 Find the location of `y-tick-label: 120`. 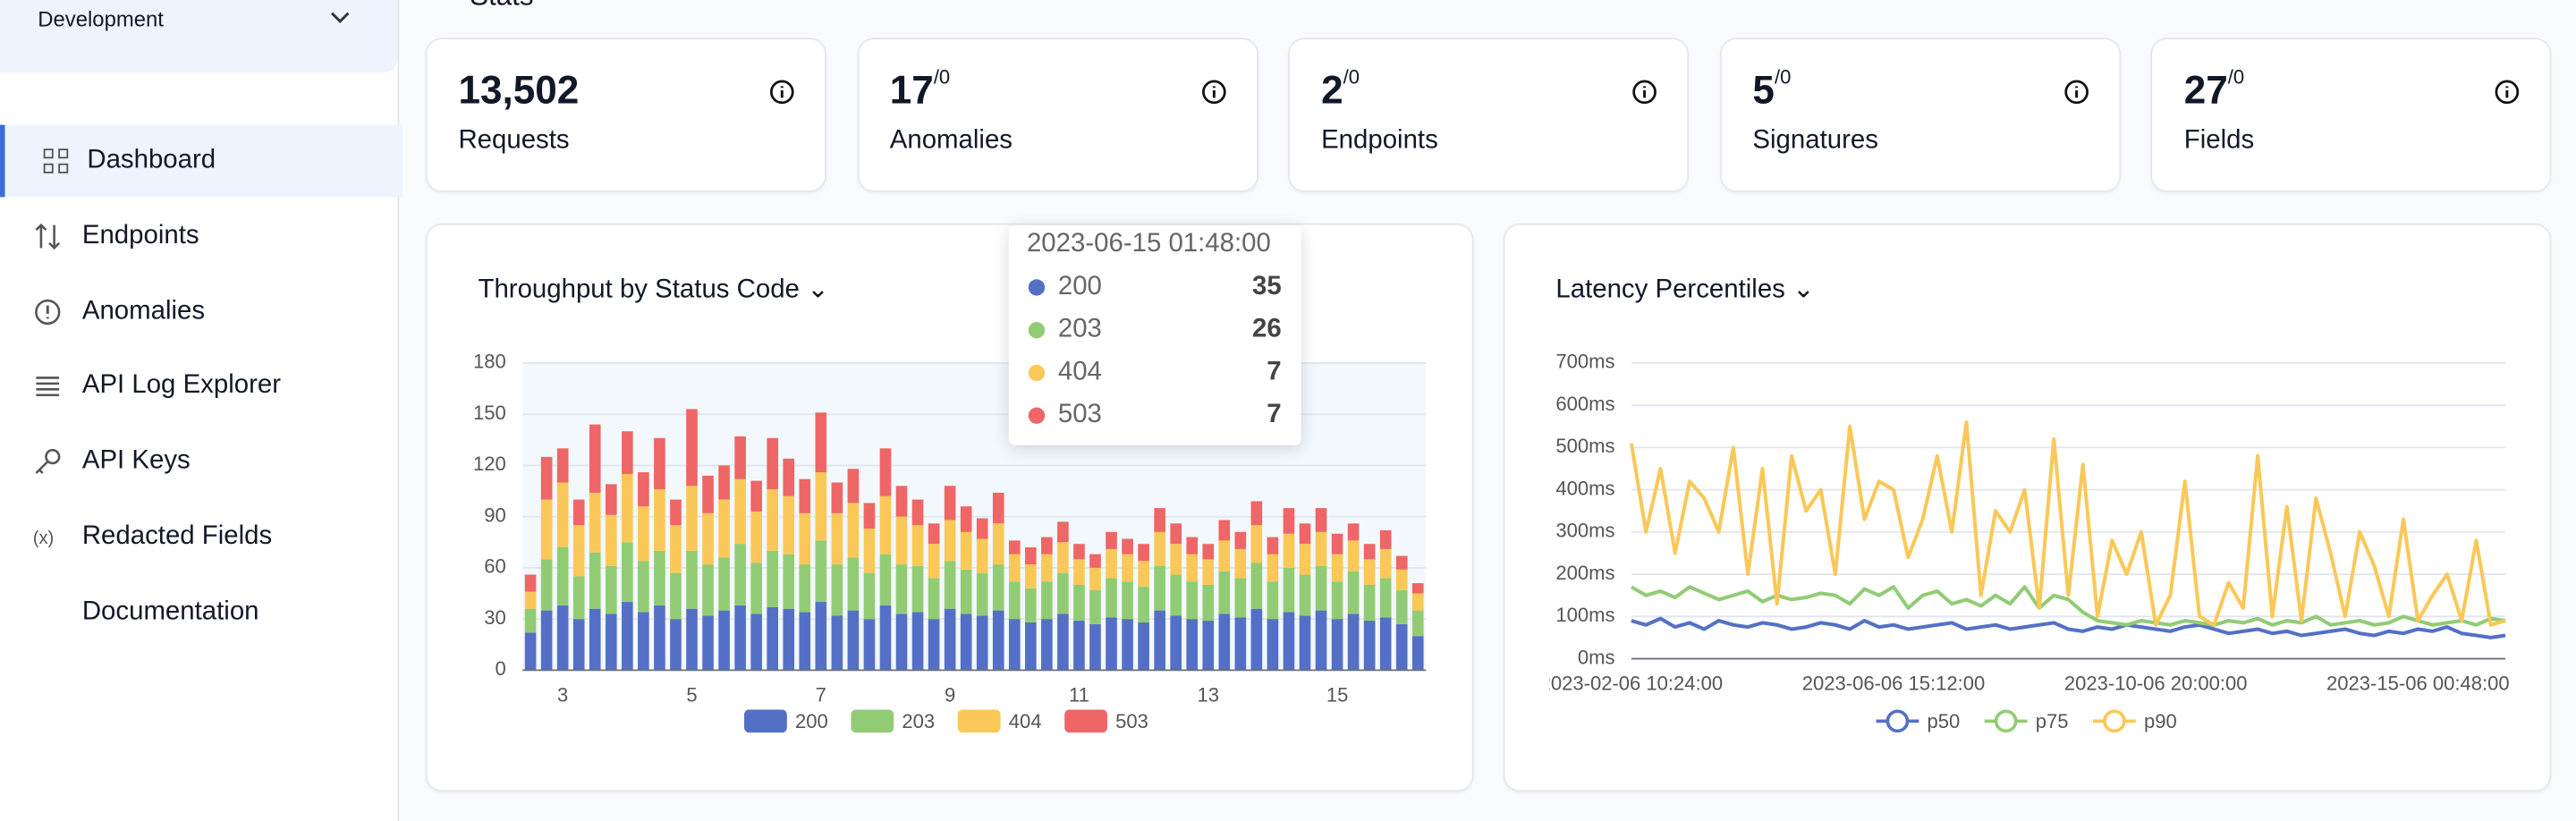

y-tick-label: 120 is located at coordinates (489, 464).